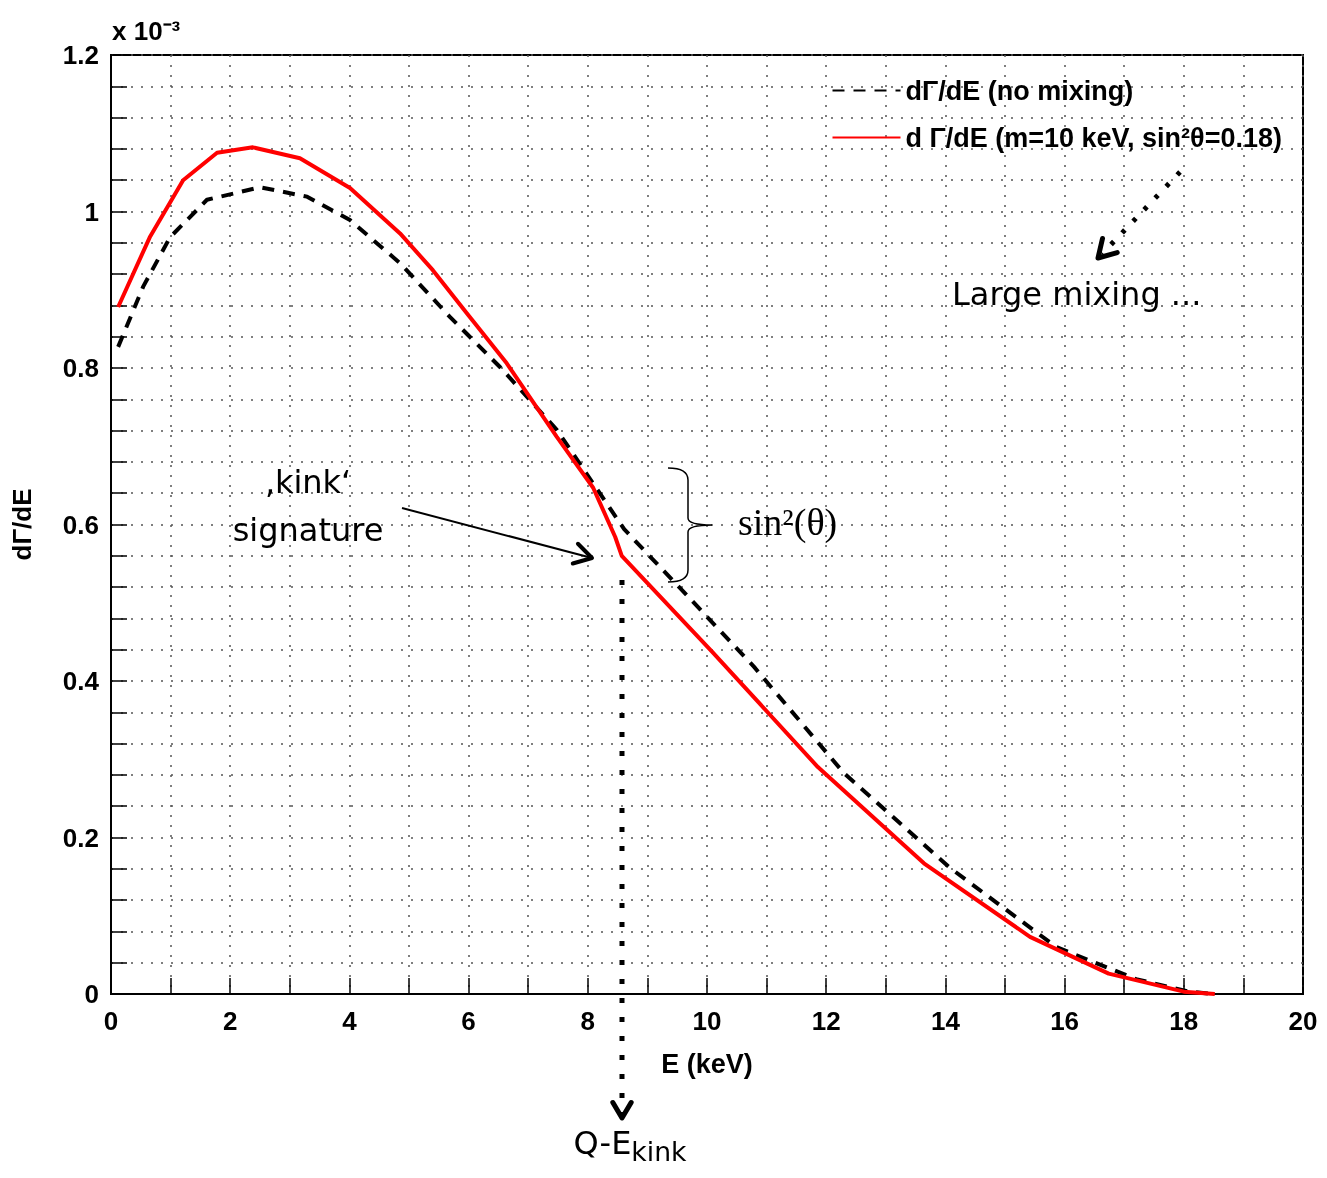  Describe the element at coordinates (81, 681) in the screenshot. I see `y-tick-label: 0.4` at that location.